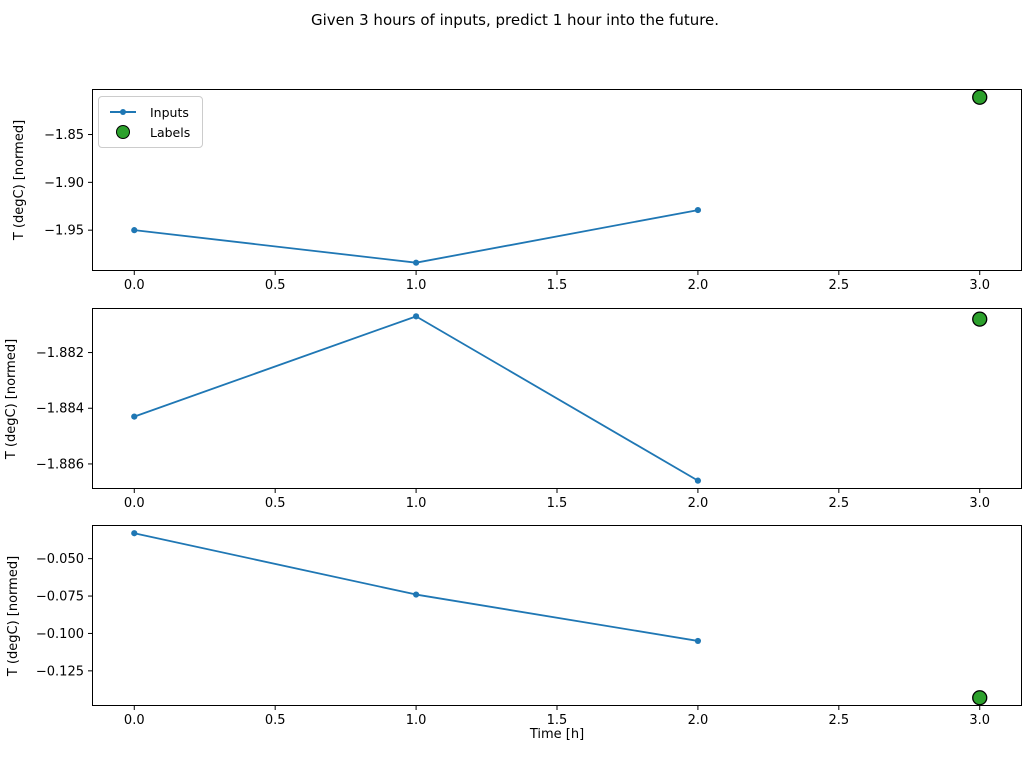 The width and height of the screenshot is (1030, 759). I want to click on y-tick-label: −1.886, so click(60, 464).